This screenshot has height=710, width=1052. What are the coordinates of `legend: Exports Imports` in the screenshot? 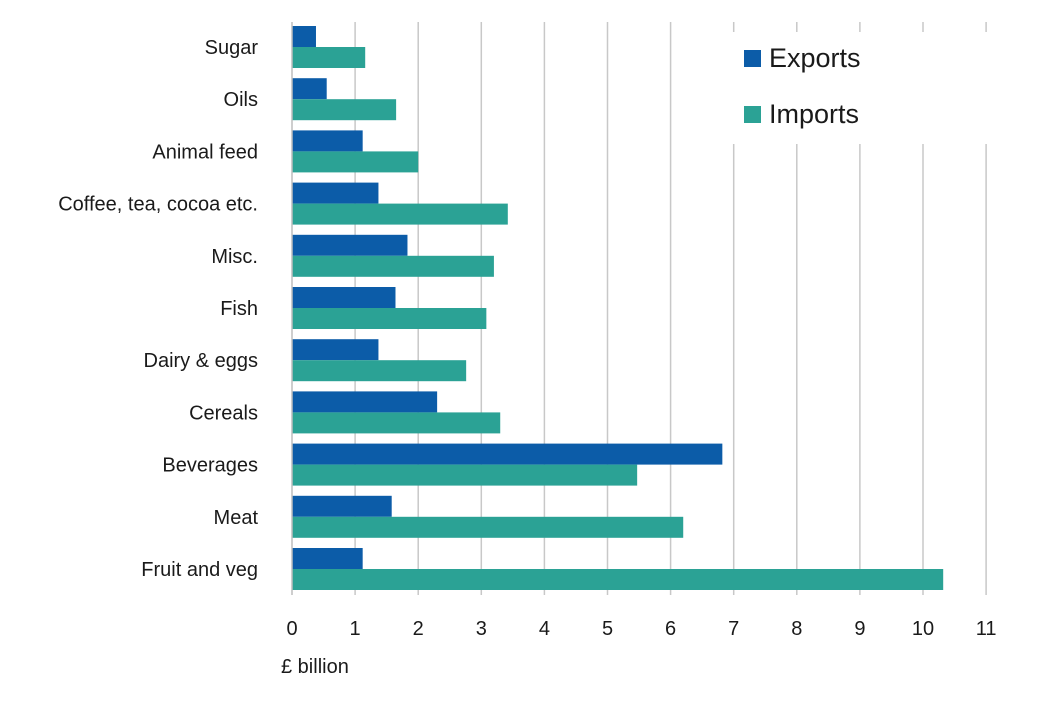 It's located at (892, 88).